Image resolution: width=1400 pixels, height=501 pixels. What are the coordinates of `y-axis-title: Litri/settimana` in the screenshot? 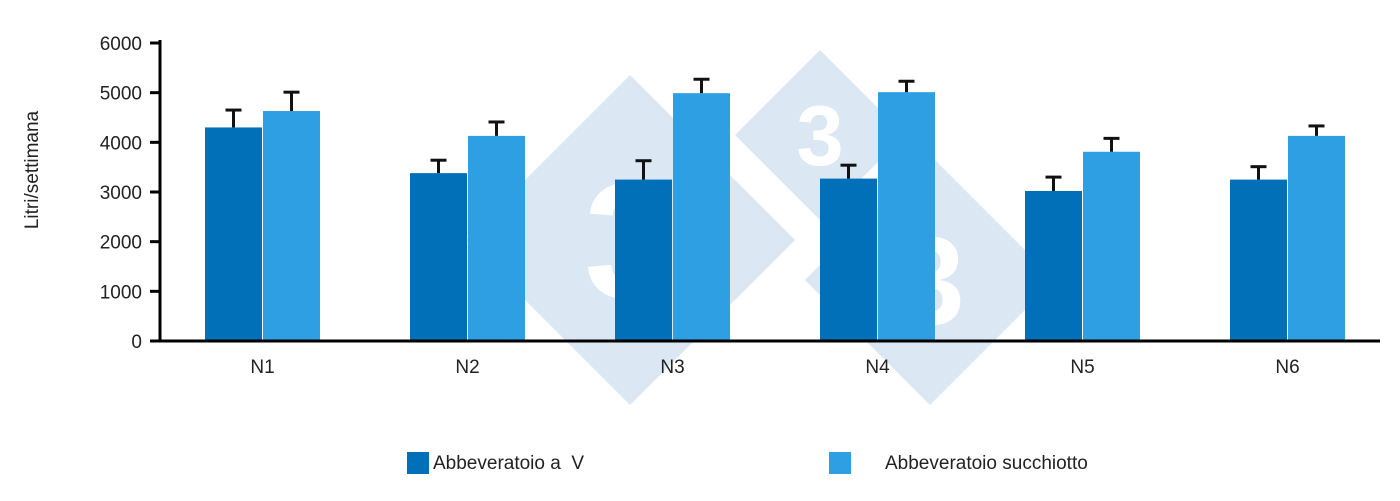 It's located at (32, 169).